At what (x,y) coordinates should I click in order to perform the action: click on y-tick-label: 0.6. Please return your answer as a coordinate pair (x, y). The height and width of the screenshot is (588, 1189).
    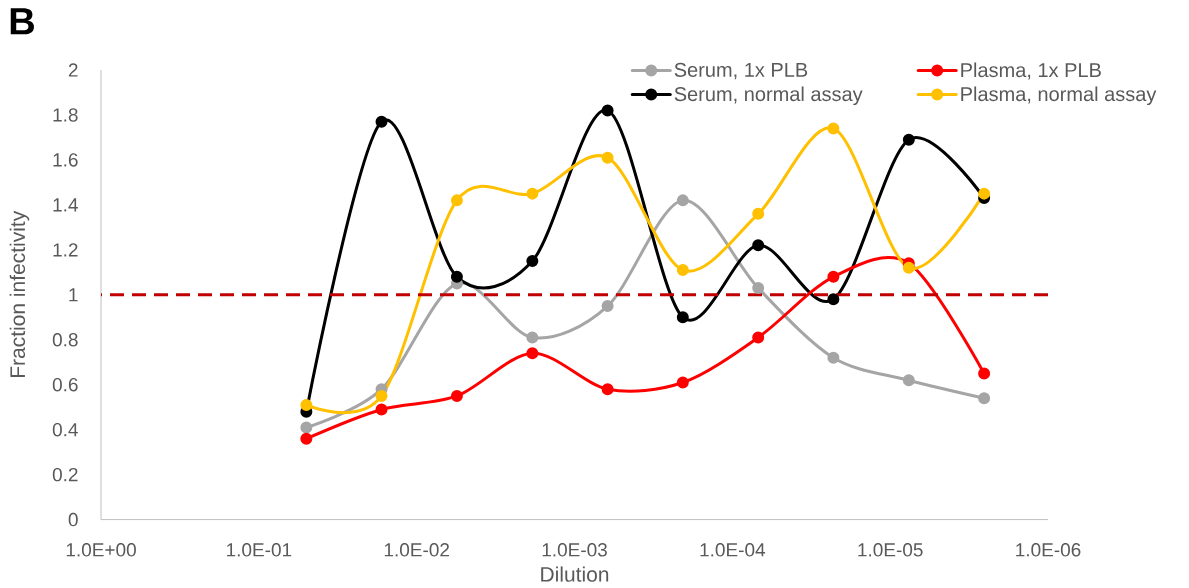
    Looking at the image, I should click on (65, 384).